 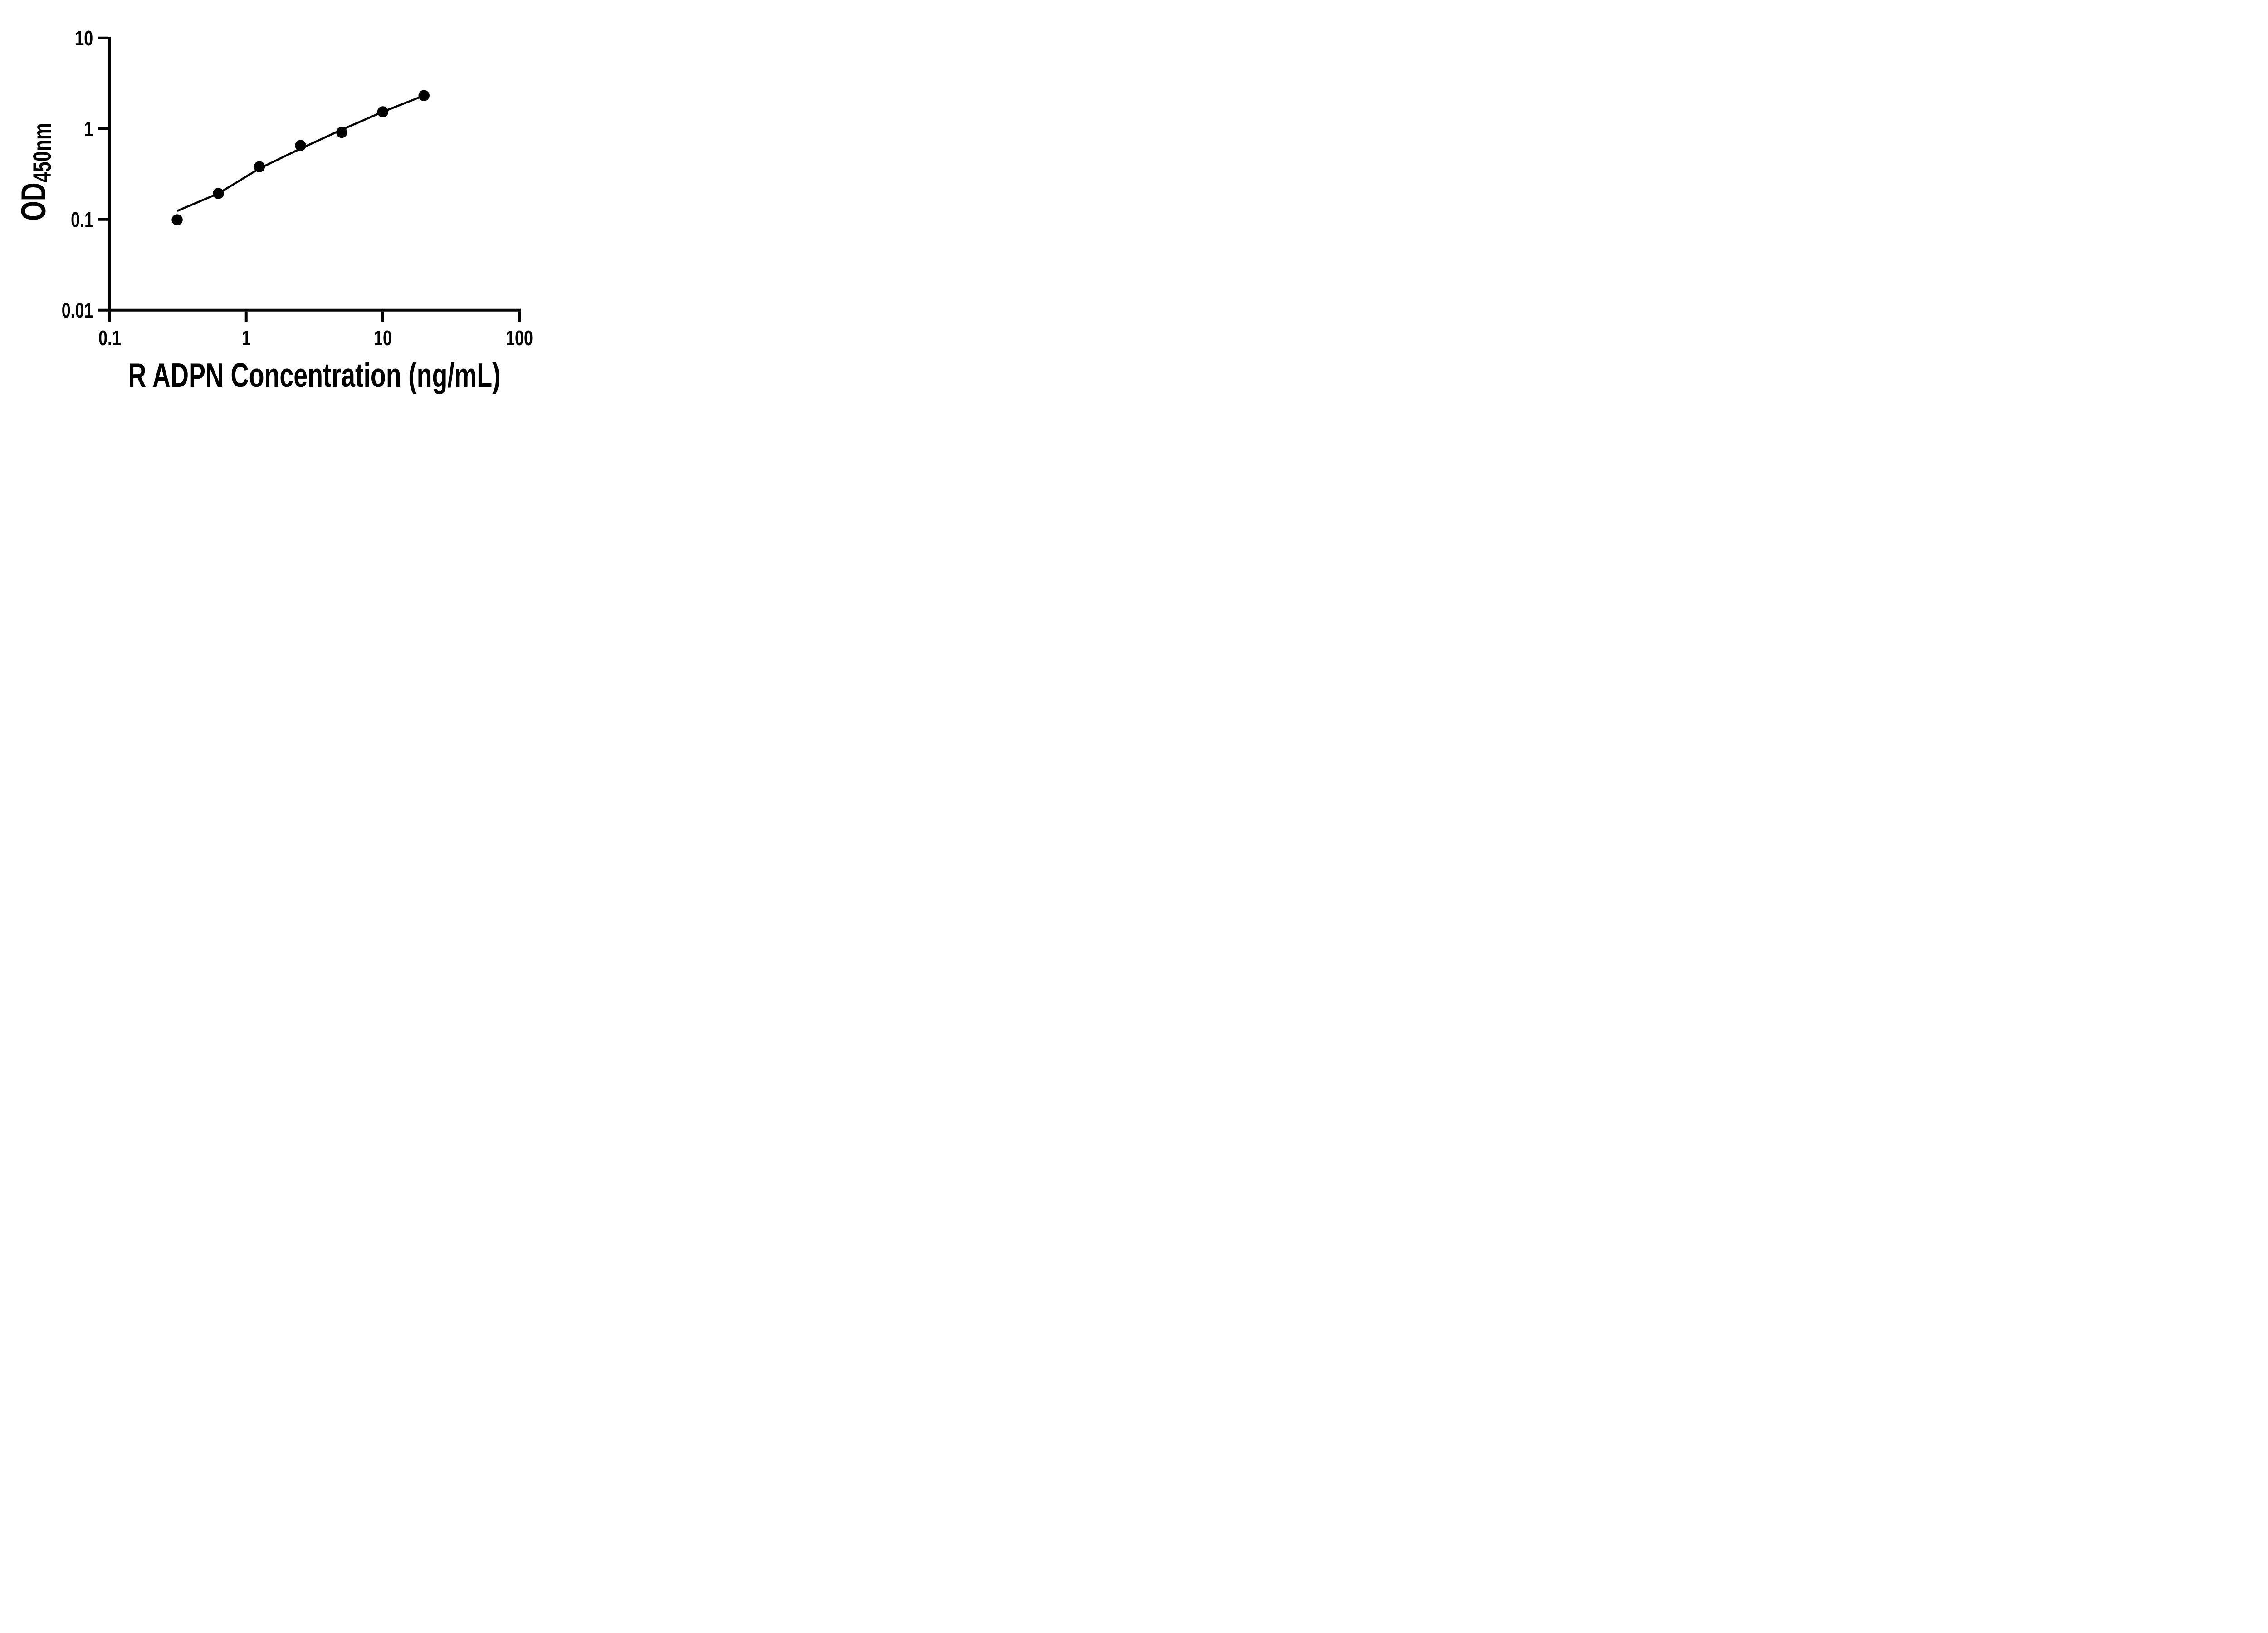 I want to click on y-tick-label-1: 1, so click(x=89, y=129).